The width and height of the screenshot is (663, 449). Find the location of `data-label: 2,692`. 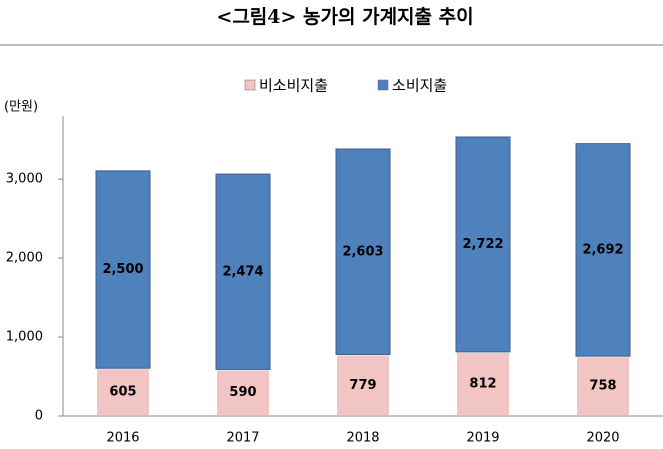

data-label: 2,692 is located at coordinates (602, 249).